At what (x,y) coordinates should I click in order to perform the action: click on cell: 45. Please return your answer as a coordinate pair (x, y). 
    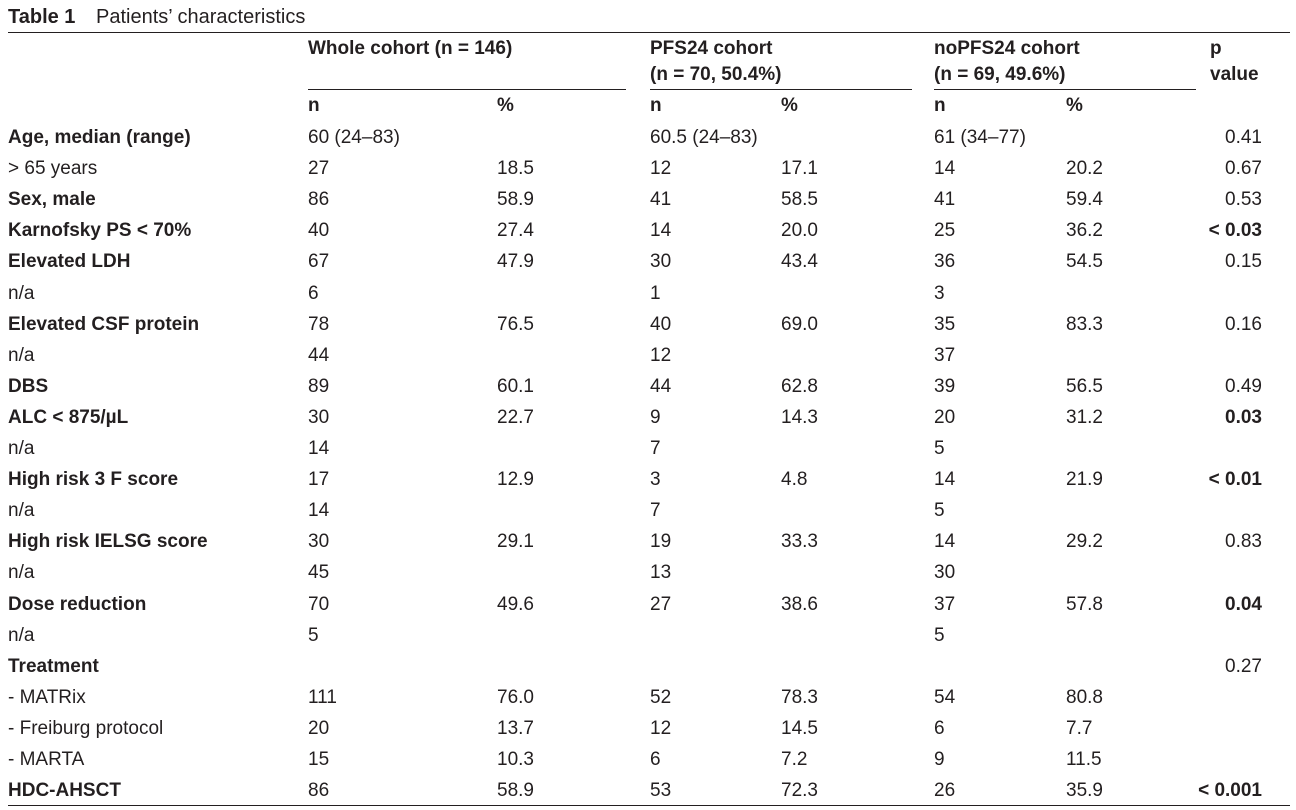
    Looking at the image, I should click on (319, 573).